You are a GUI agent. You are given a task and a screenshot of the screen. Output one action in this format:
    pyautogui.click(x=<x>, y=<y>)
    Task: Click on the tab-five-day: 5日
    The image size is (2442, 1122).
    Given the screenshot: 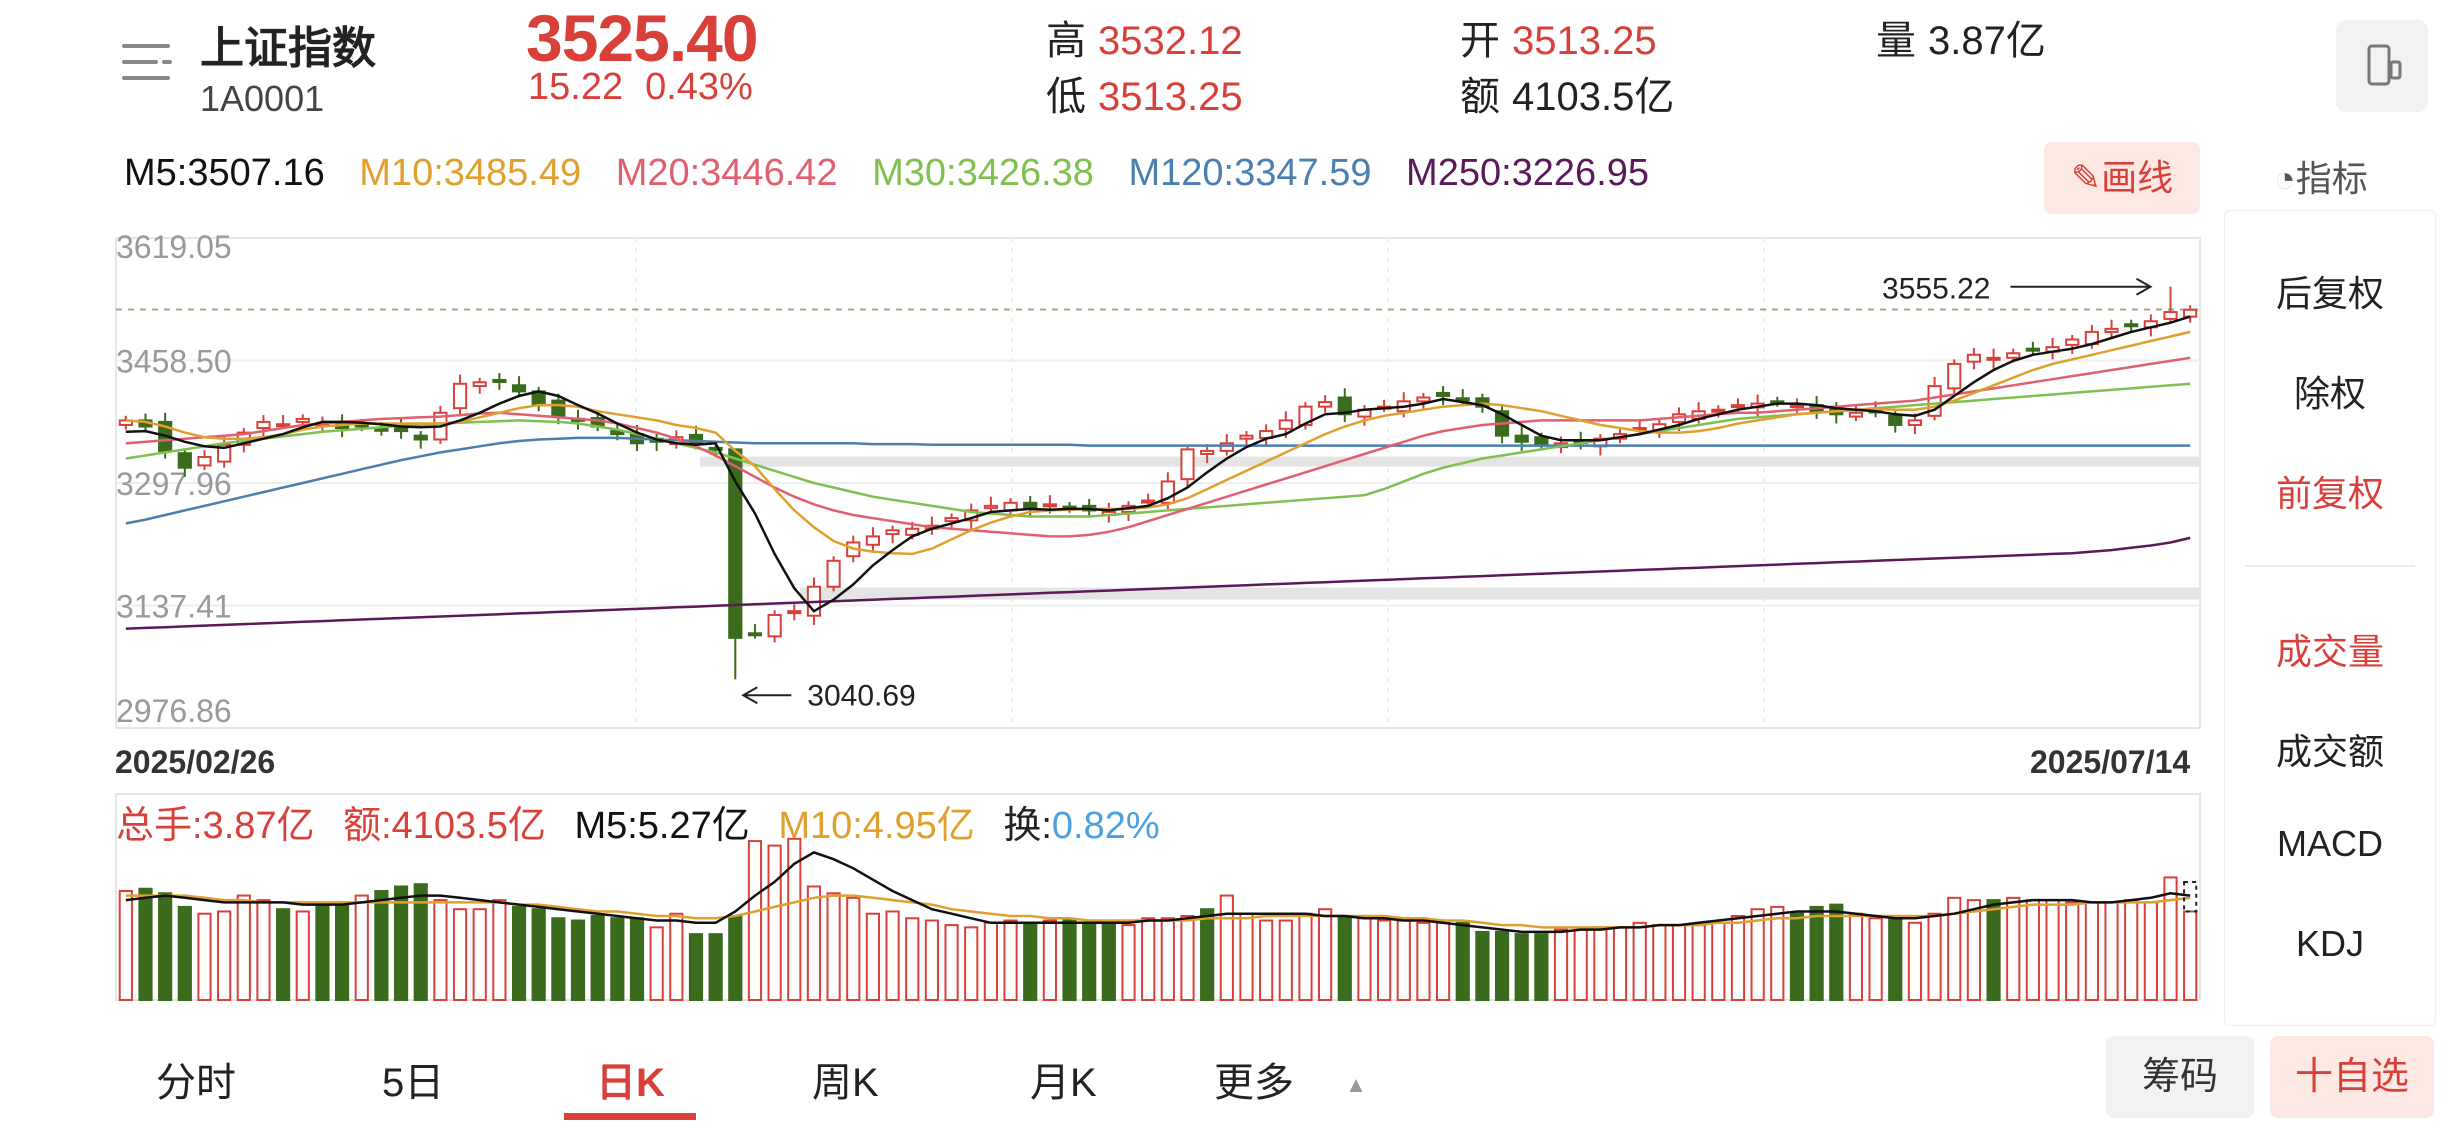 What is the action you would take?
    pyautogui.click(x=413, y=1083)
    